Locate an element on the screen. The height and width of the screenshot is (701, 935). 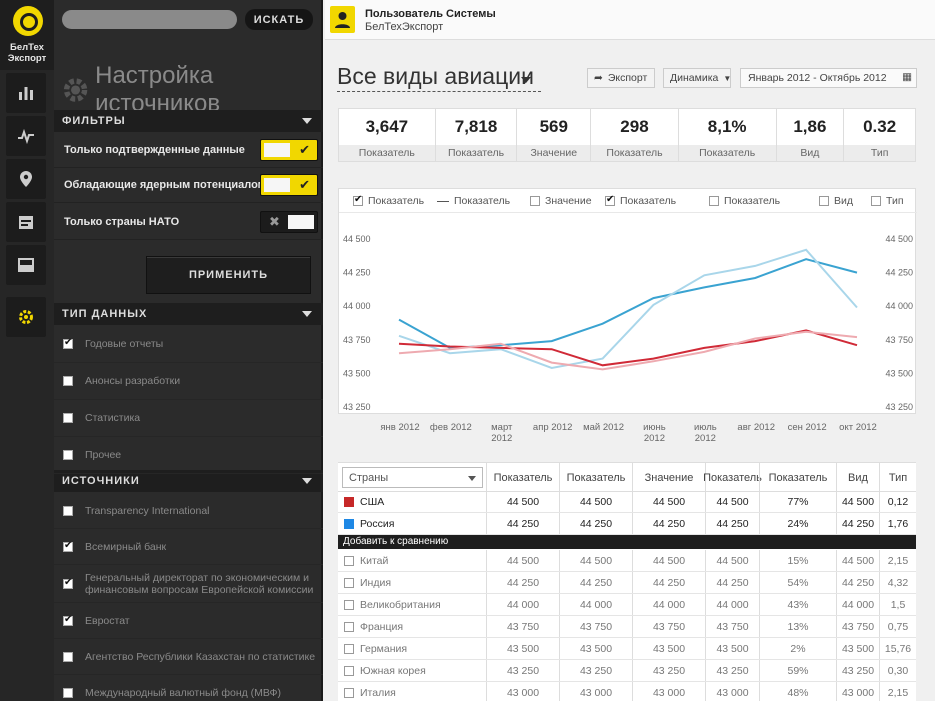
chevron-down-icon is located at coordinates (526, 80).